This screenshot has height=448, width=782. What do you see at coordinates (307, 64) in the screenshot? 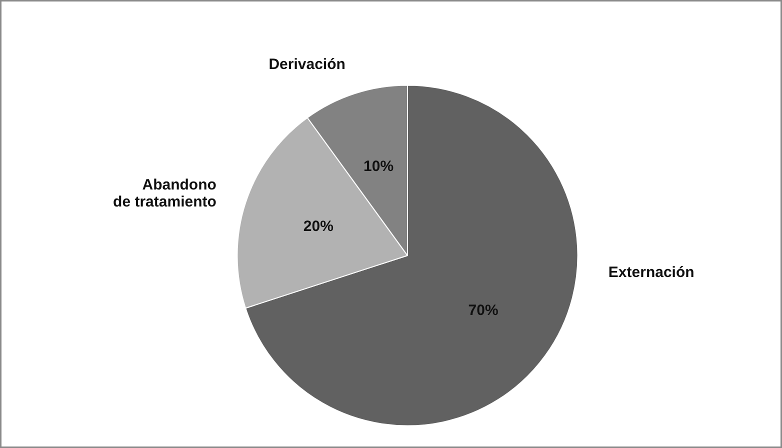
I see `slice-label: Derivación` at bounding box center [307, 64].